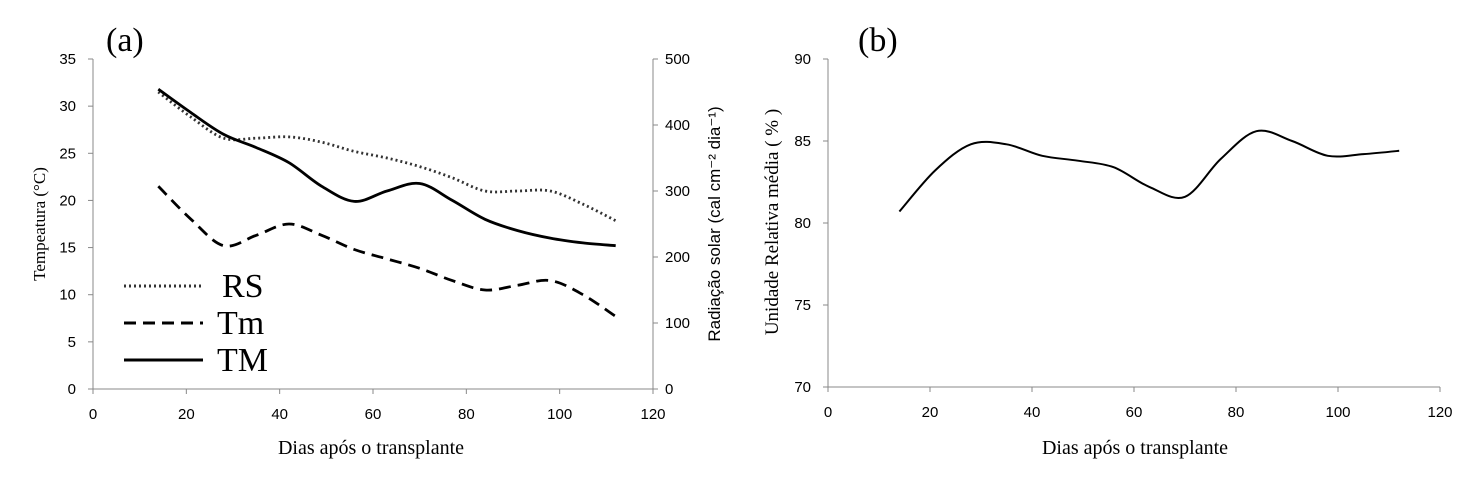 The width and height of the screenshot is (1482, 487). What do you see at coordinates (67, 153) in the screenshot?
I see `y-tick-label: 25` at bounding box center [67, 153].